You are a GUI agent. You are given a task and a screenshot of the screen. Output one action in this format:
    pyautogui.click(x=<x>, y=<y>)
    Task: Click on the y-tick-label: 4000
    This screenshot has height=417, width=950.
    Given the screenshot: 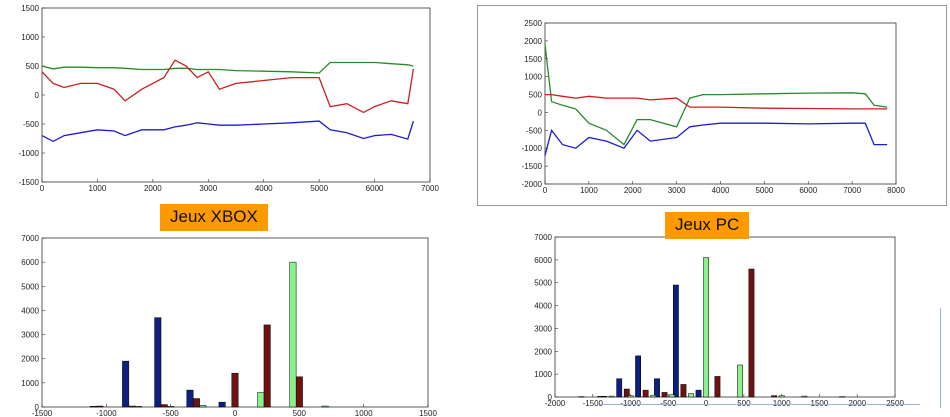 What is the action you would take?
    pyautogui.click(x=543, y=306)
    